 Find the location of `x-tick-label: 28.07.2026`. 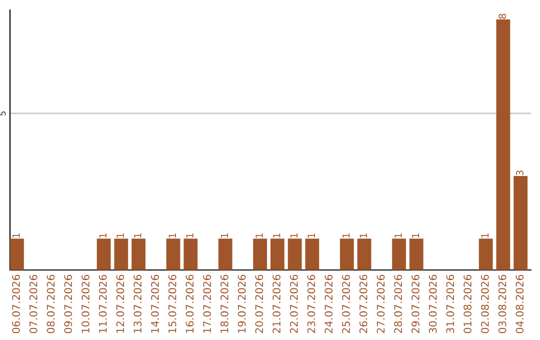

x-tick-label: 28.07.2026 is located at coordinates (398, 304).